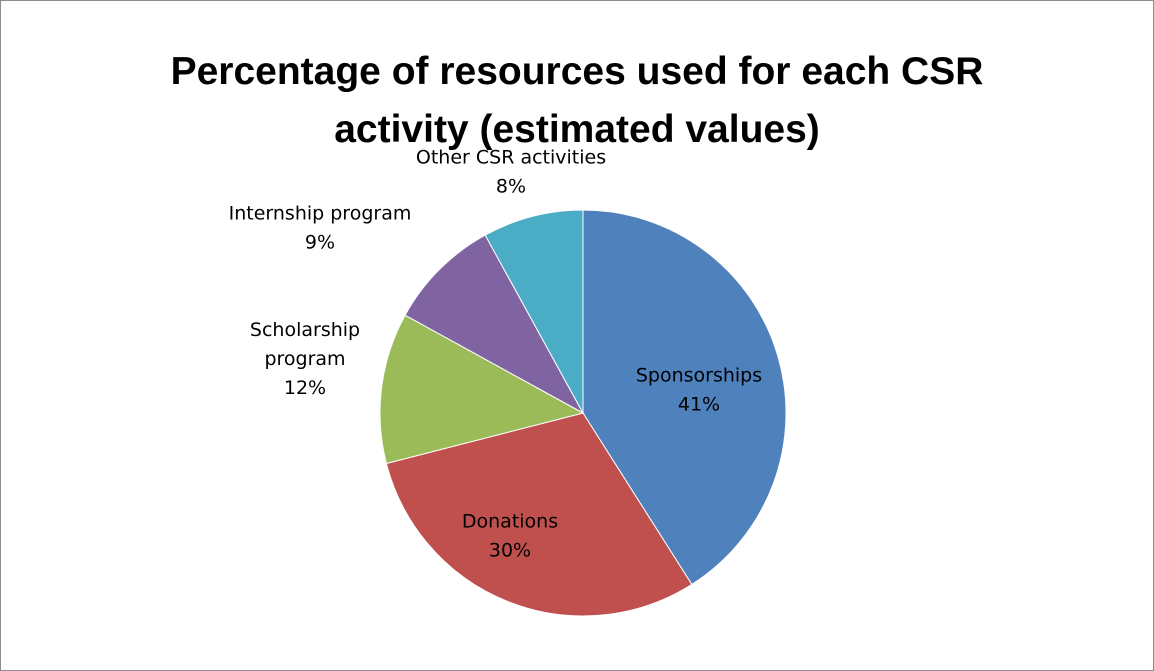 The height and width of the screenshot is (671, 1154). I want to click on data-label-value: 41%, so click(699, 405).